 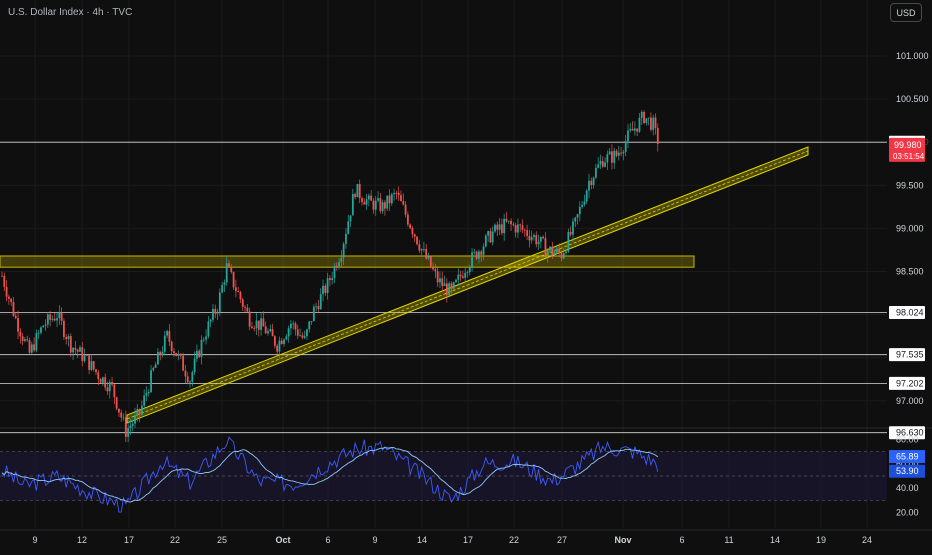 What do you see at coordinates (907, 513) in the screenshot?
I see `rsi-tick-label: 20.00` at bounding box center [907, 513].